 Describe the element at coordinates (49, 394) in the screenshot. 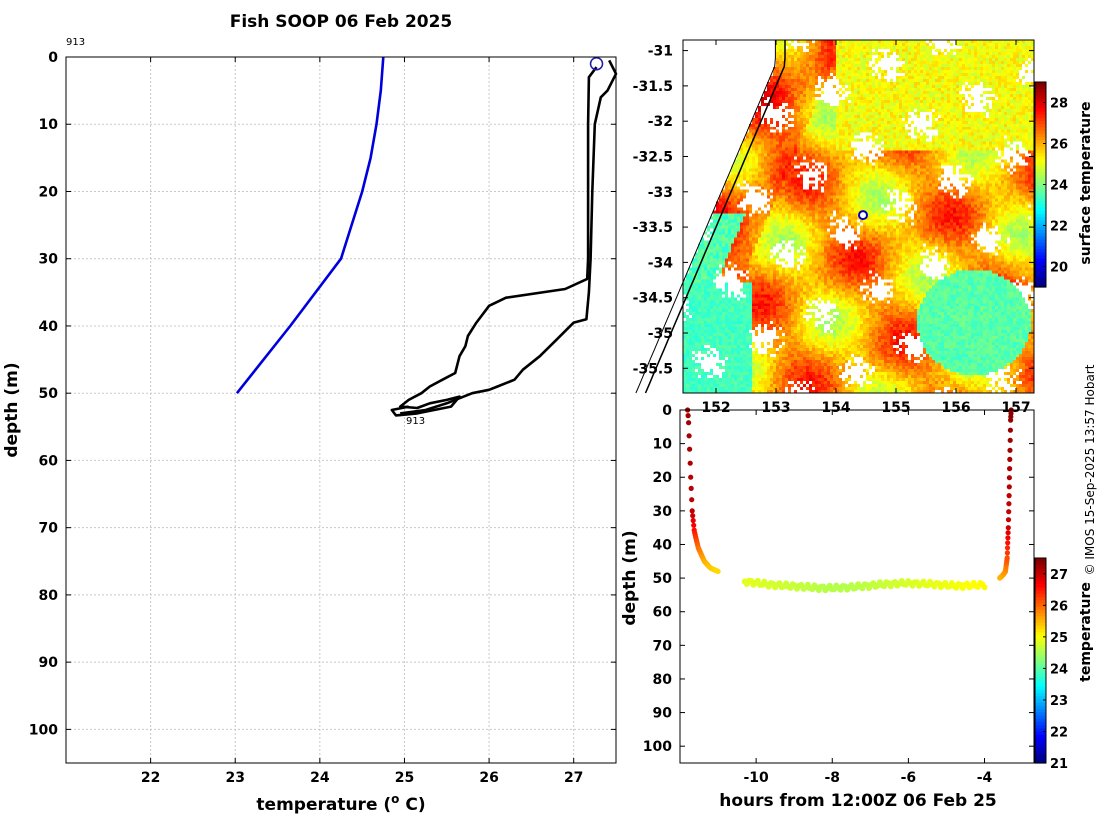

I see `profile-y-tick-label: 50` at that location.